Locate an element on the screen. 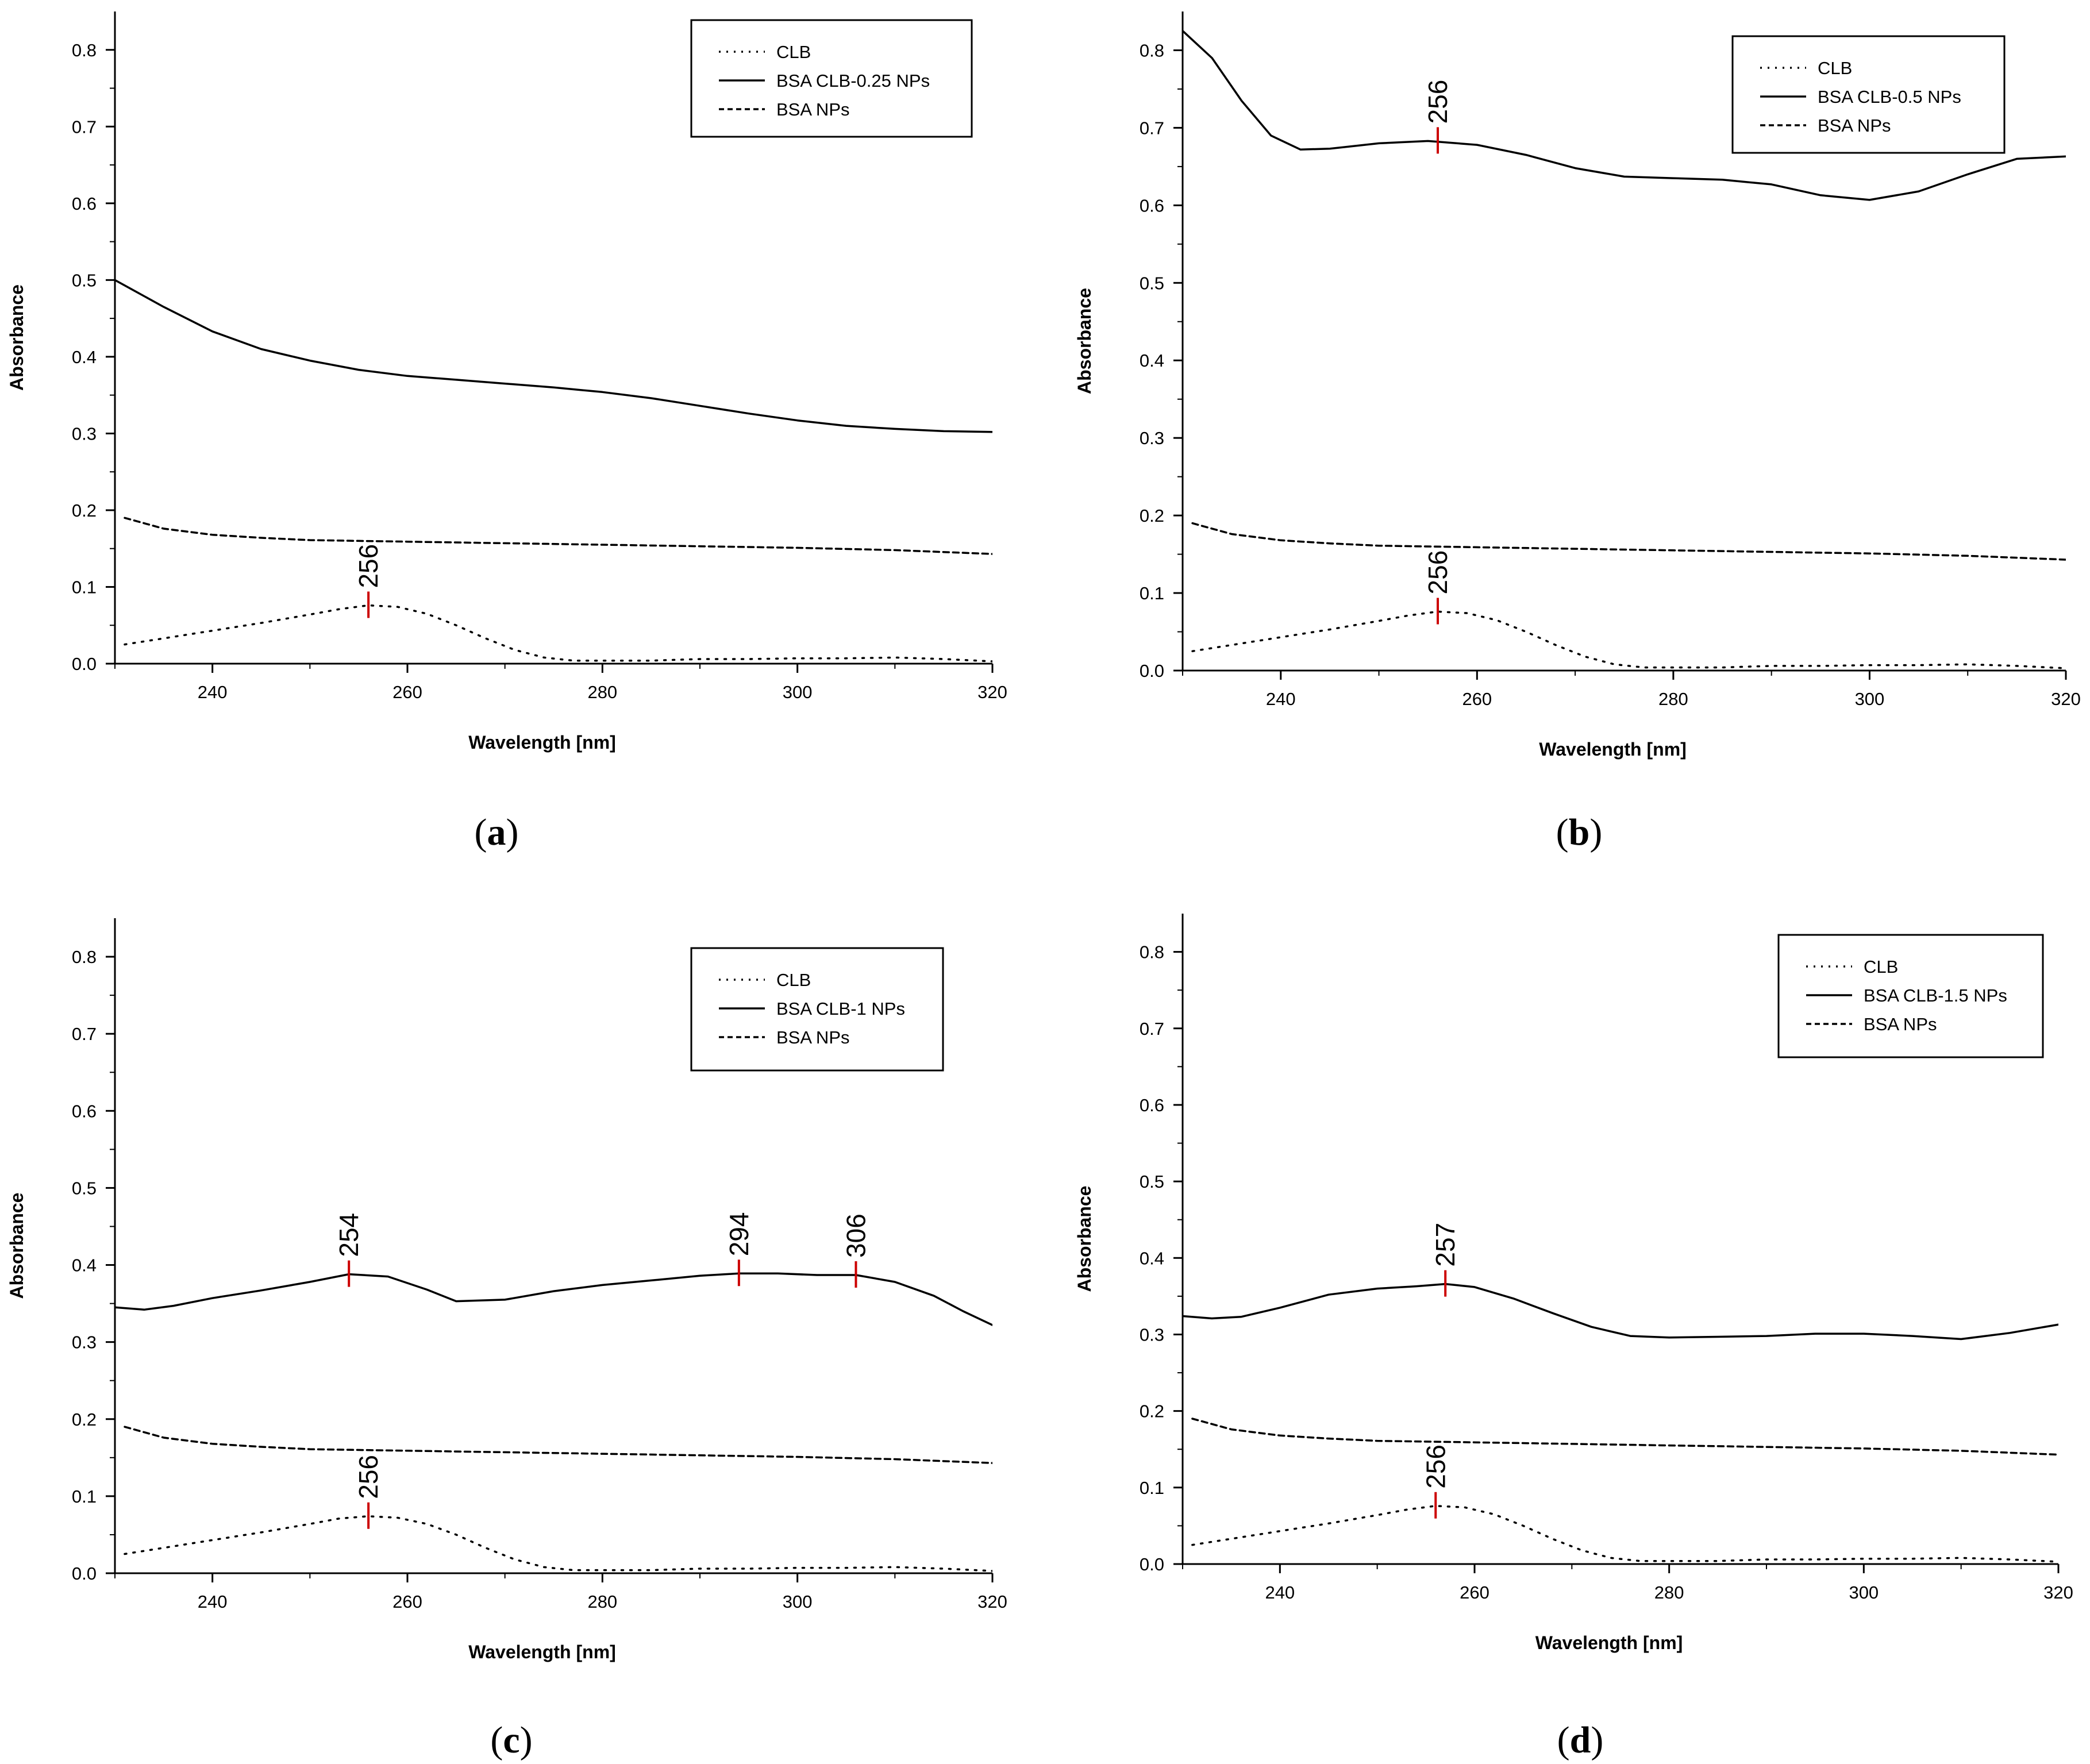  caption-letter: b is located at coordinates (1579, 832).